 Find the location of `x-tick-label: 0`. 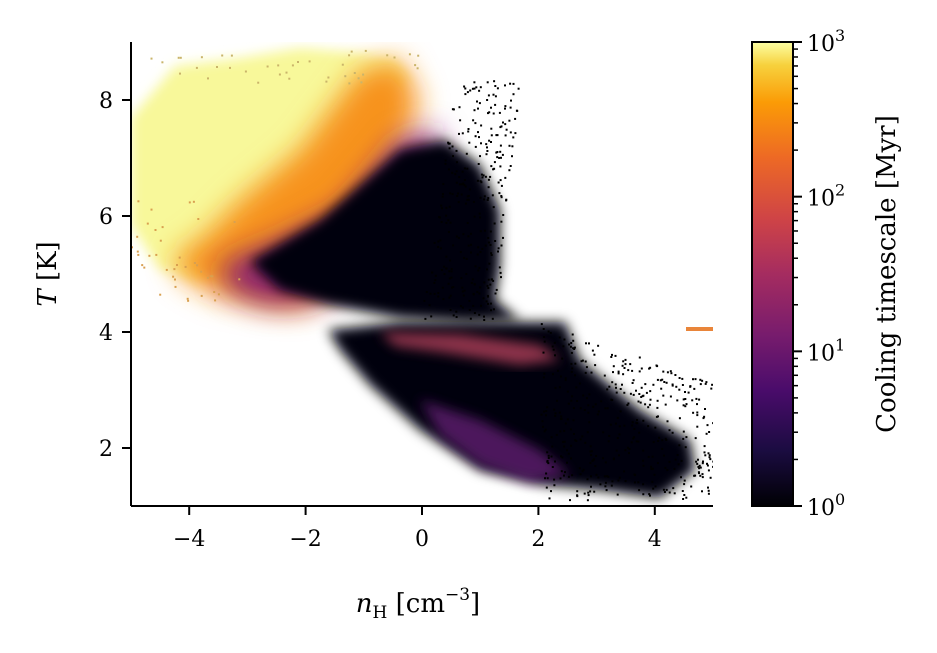

x-tick-label: 0 is located at coordinates (422, 539).